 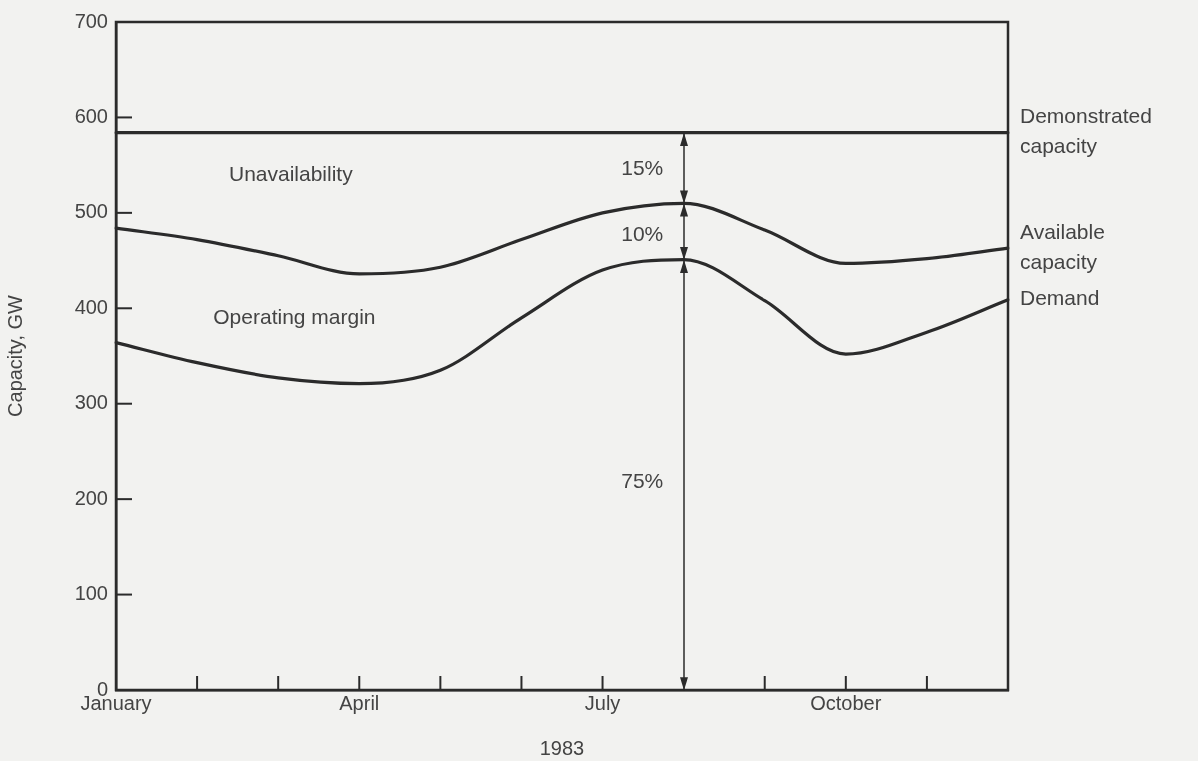 What do you see at coordinates (602, 702) in the screenshot?
I see `x-tick-label: July` at bounding box center [602, 702].